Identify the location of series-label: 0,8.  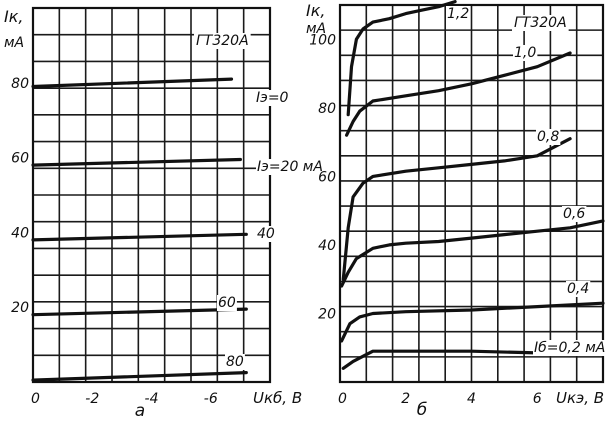
(548, 137).